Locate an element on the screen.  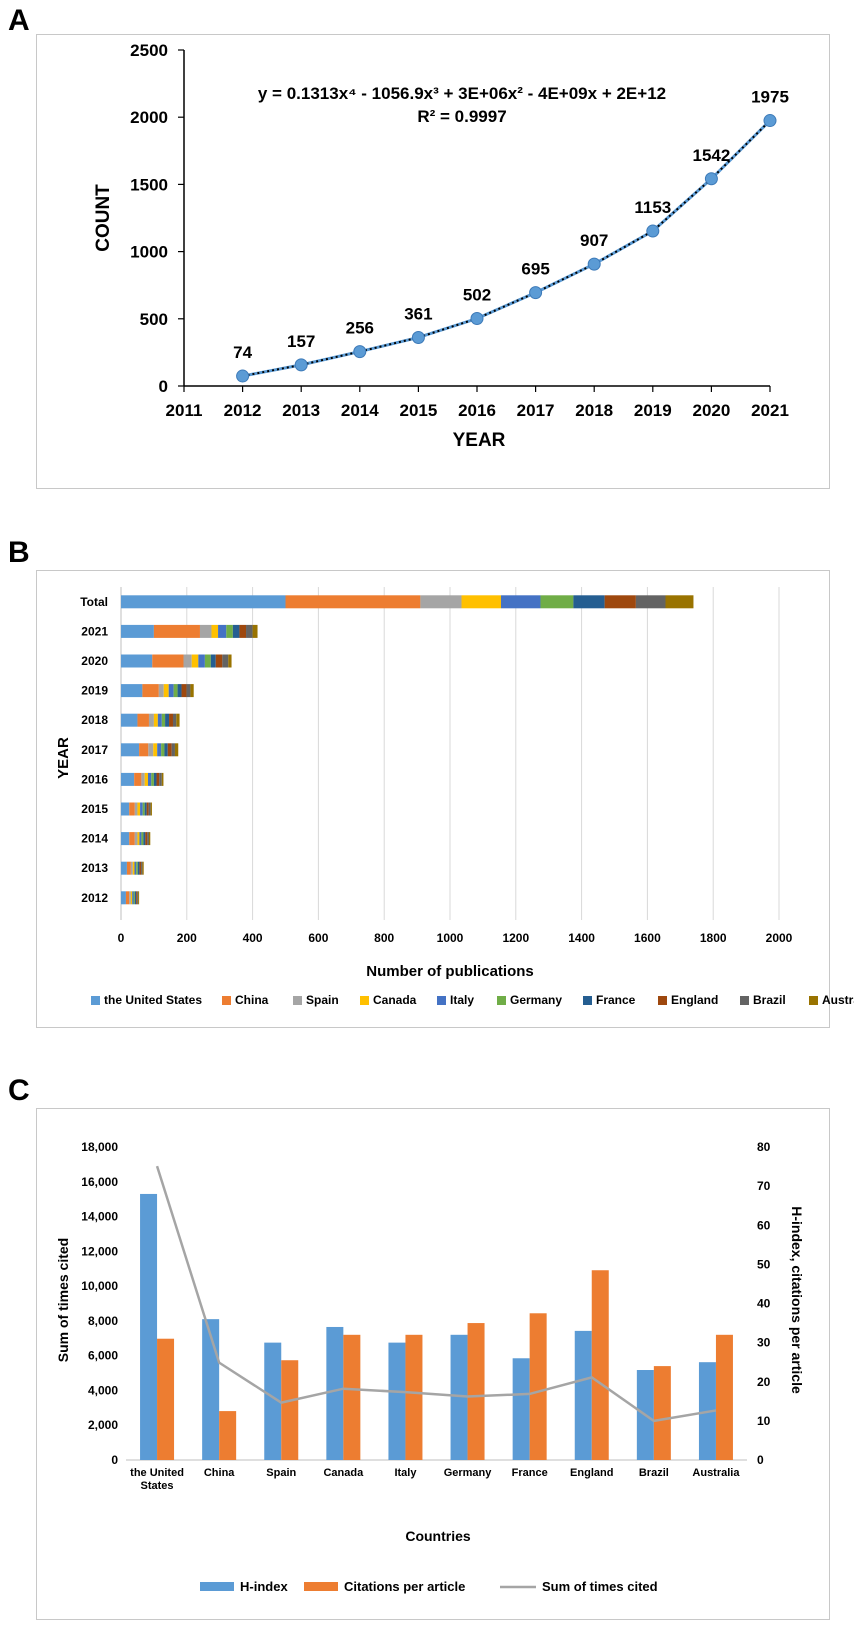
x-tick-label: 2011 is located at coordinates (184, 410).